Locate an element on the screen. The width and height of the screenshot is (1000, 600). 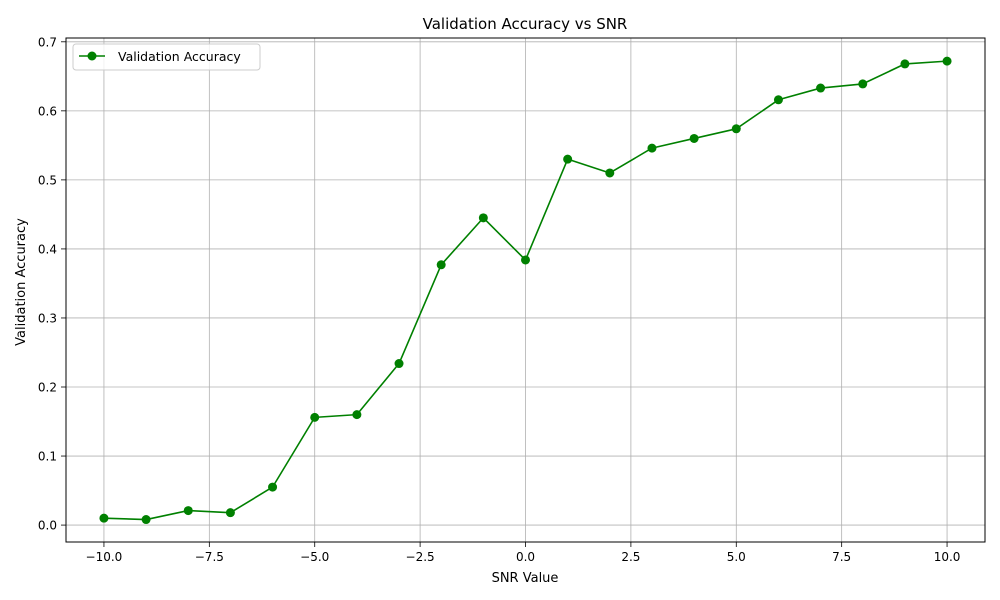
y-tick-label: 0.4 is located at coordinates (47, 249).